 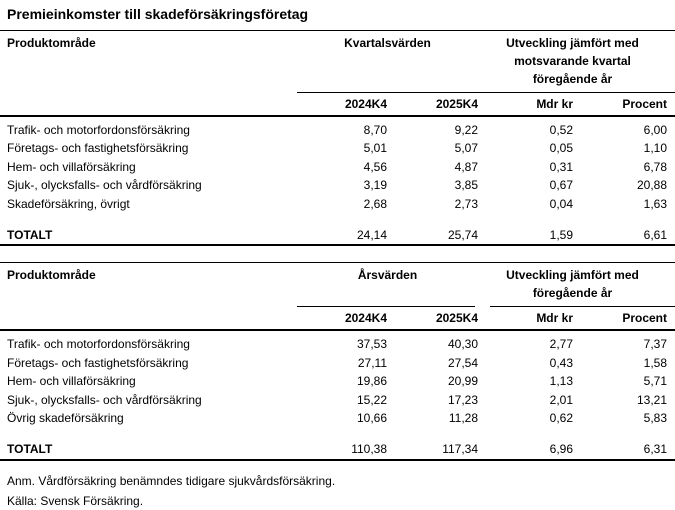 What do you see at coordinates (655, 203) in the screenshot?
I see `cell-procent: 1,63` at bounding box center [655, 203].